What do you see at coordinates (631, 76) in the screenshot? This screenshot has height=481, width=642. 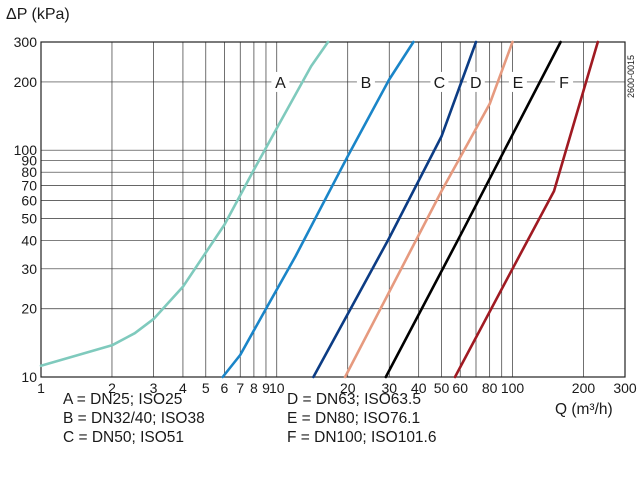 I see `figure-code: 2600-0015` at bounding box center [631, 76].